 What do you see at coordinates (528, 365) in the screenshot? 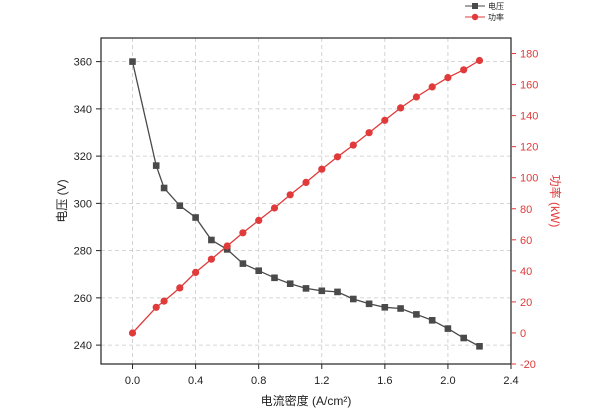
I see `right-y-tick-label: -20` at bounding box center [528, 365].